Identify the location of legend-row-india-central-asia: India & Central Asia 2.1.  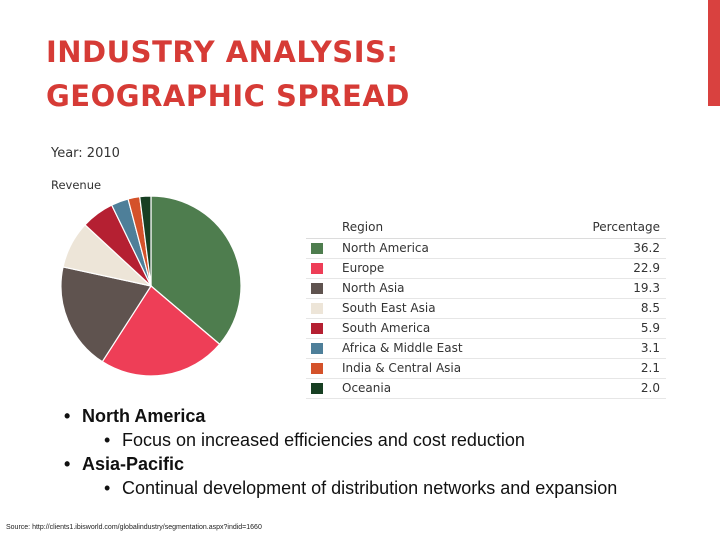
(486, 369).